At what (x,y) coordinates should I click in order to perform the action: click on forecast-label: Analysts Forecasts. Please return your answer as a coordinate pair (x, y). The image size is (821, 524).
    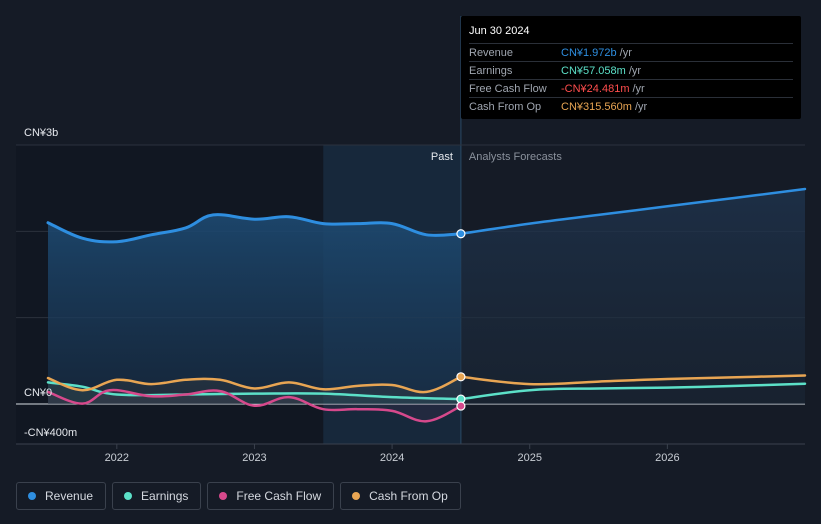
    Looking at the image, I should click on (515, 157).